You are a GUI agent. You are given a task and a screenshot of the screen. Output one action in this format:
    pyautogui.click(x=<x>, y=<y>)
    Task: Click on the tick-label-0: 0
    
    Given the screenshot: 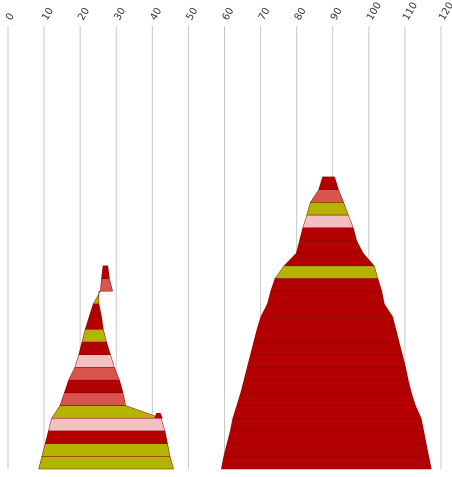 What is the action you would take?
    pyautogui.click(x=10, y=16)
    